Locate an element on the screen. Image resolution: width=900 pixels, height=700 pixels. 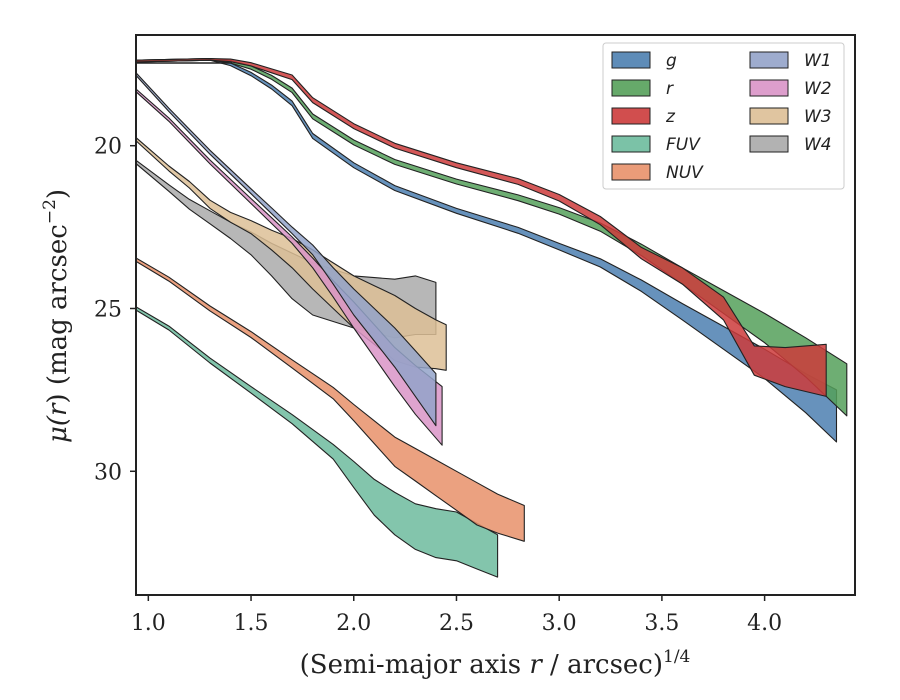
y-tick-label: 20 is located at coordinates (108, 147).